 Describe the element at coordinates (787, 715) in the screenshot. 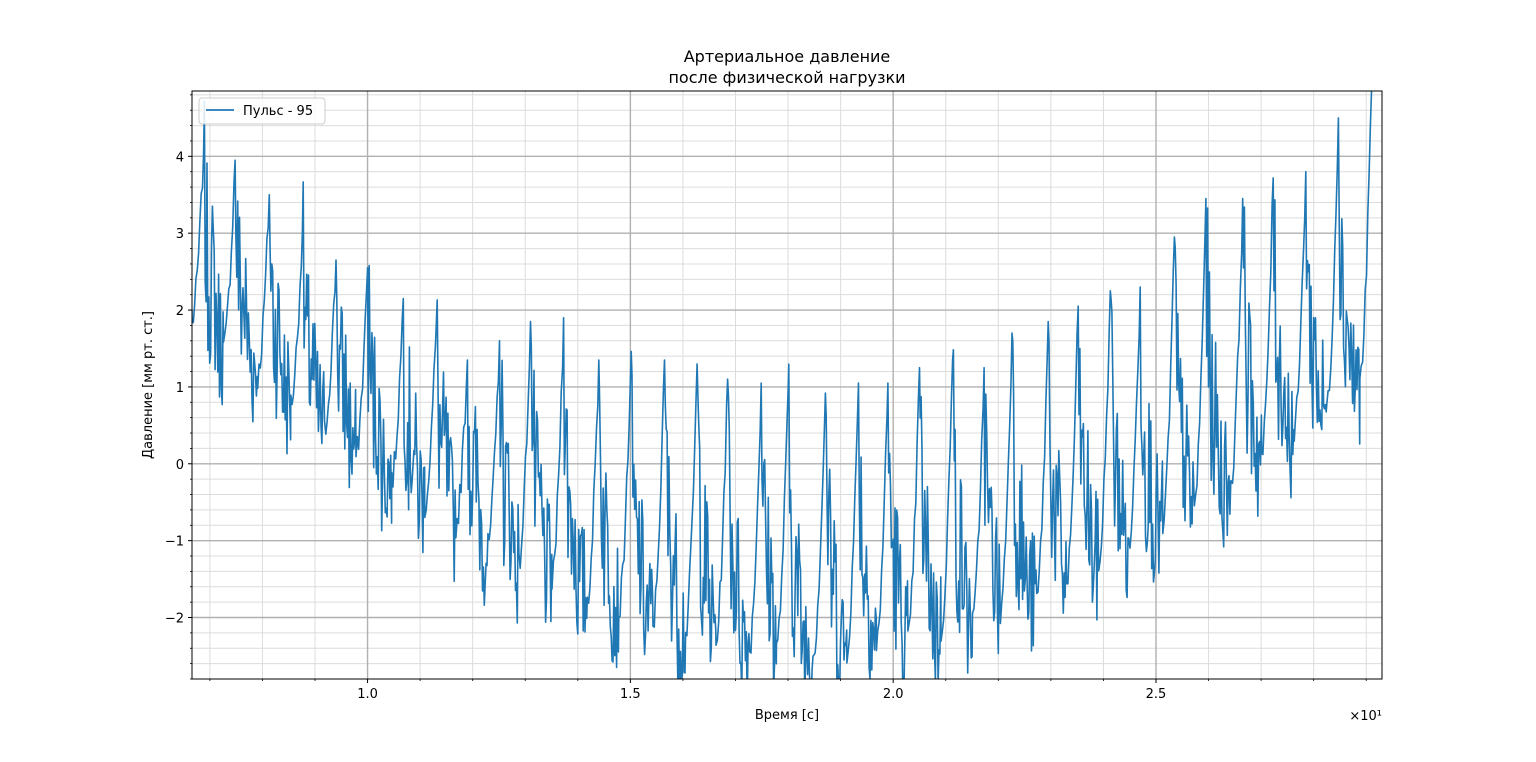

I see `x-axis-label: Время [с]` at that location.